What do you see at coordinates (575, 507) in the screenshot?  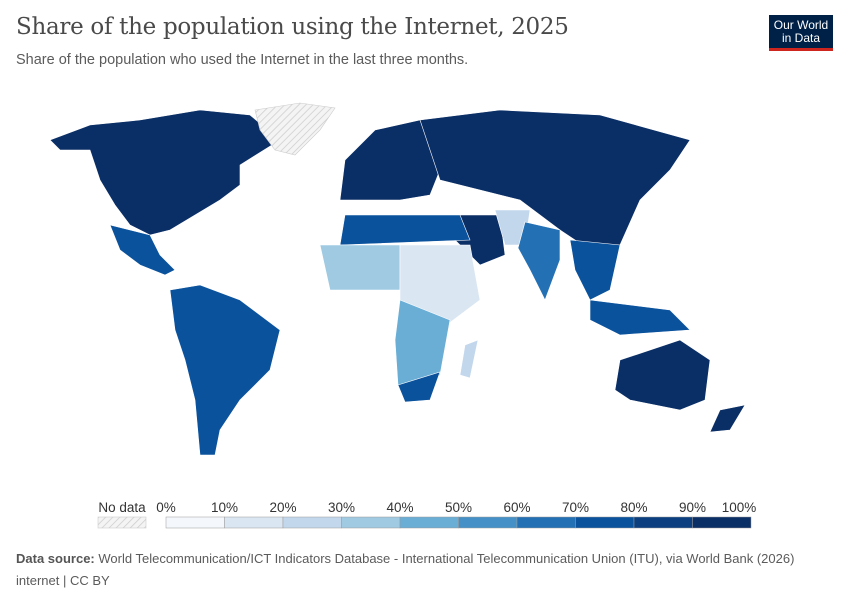 I see `legend-tick-label: 70%` at bounding box center [575, 507].